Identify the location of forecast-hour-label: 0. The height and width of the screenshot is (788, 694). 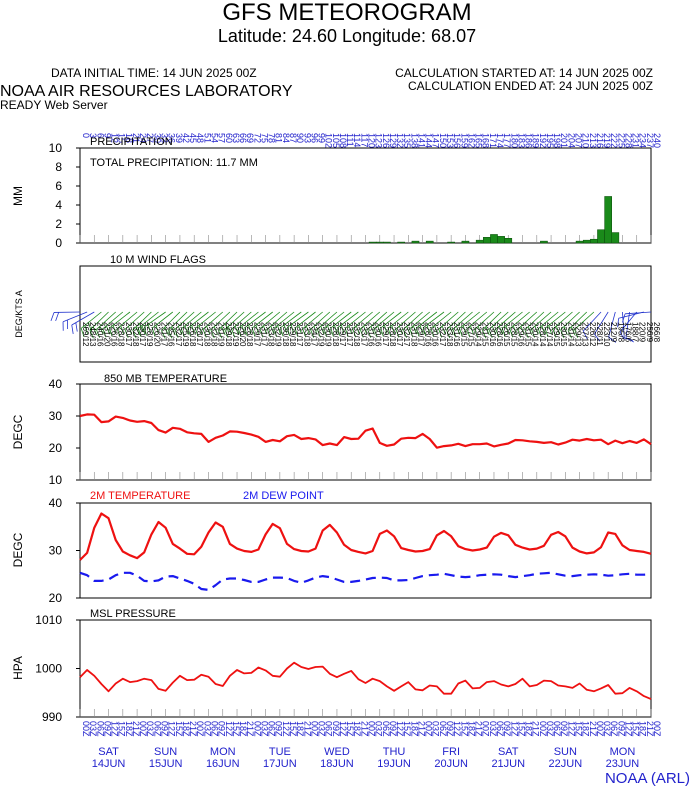
(86, 135).